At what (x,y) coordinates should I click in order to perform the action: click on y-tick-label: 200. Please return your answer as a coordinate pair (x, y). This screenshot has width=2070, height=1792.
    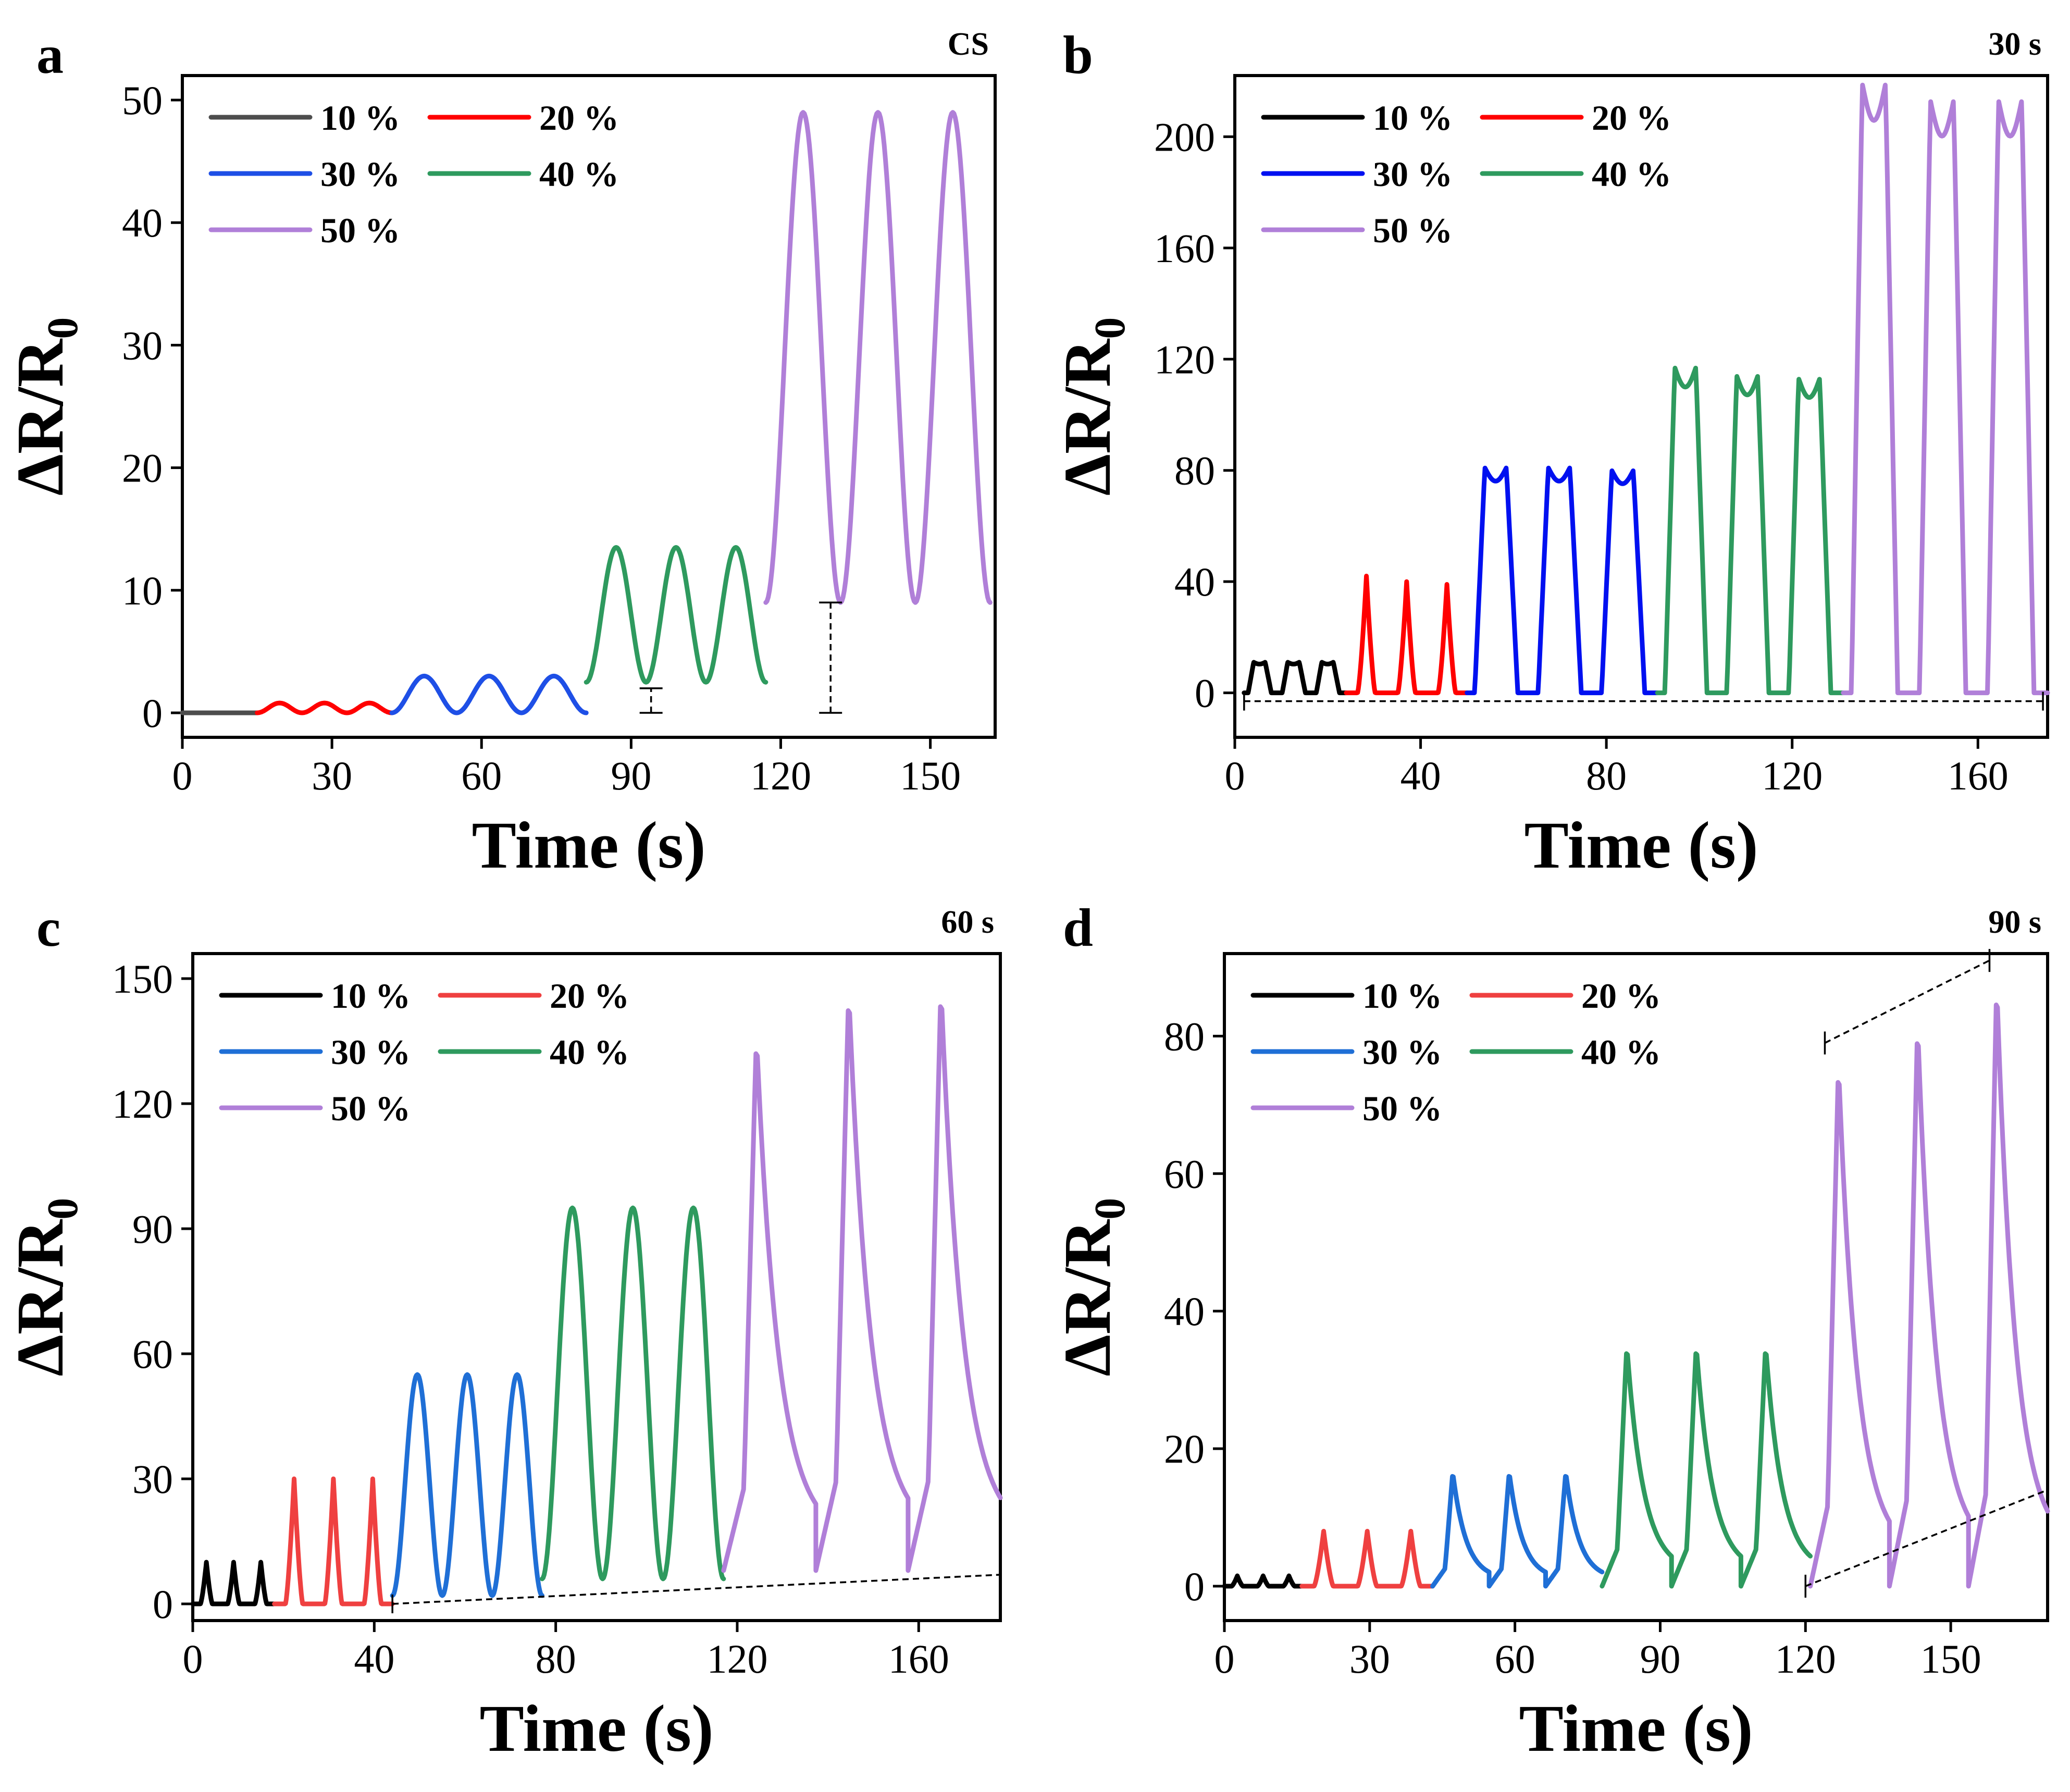
    Looking at the image, I should click on (1184, 136).